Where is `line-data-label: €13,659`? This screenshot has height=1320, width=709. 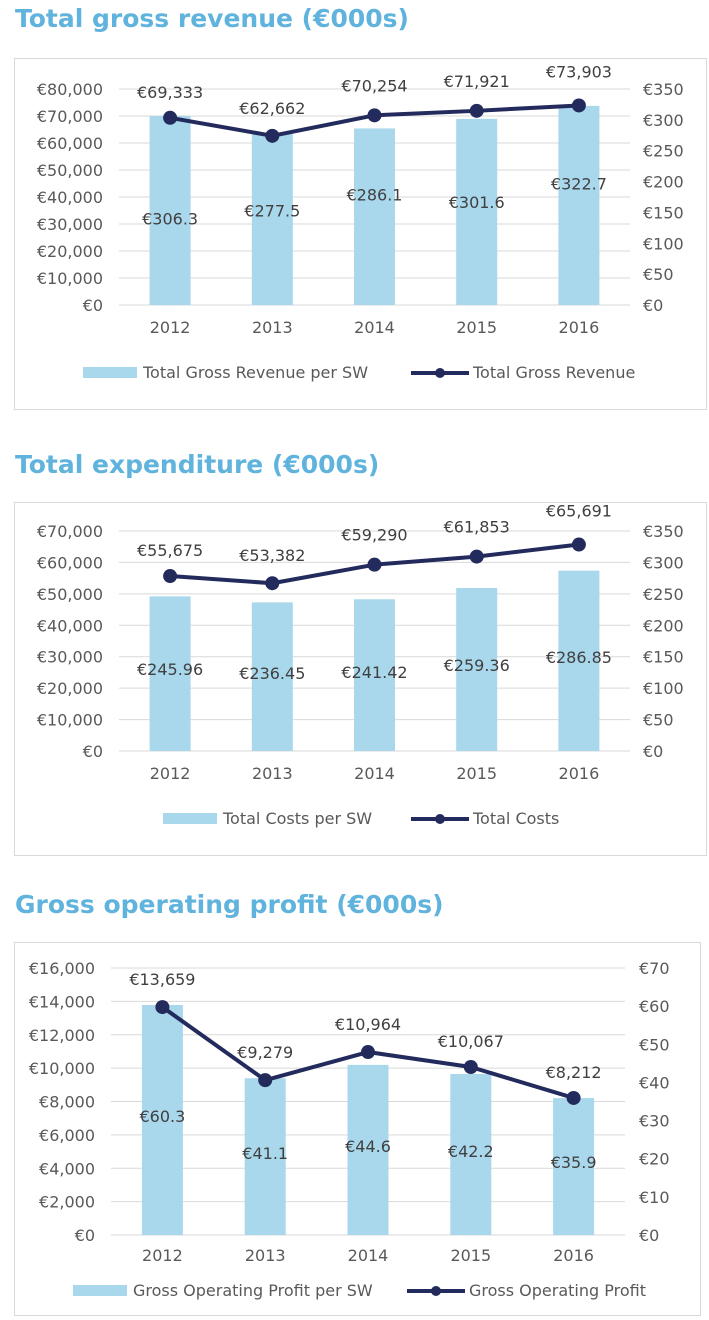
line-data-label: €13,659 is located at coordinates (162, 979).